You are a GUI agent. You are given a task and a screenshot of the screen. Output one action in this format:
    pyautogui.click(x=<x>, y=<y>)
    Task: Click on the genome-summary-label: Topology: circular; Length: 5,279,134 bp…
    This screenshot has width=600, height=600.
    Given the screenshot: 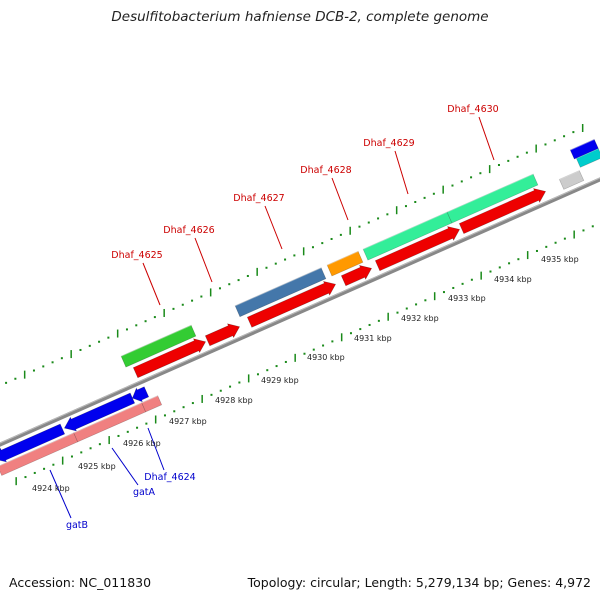 What is the action you would take?
    pyautogui.click(x=419, y=582)
    